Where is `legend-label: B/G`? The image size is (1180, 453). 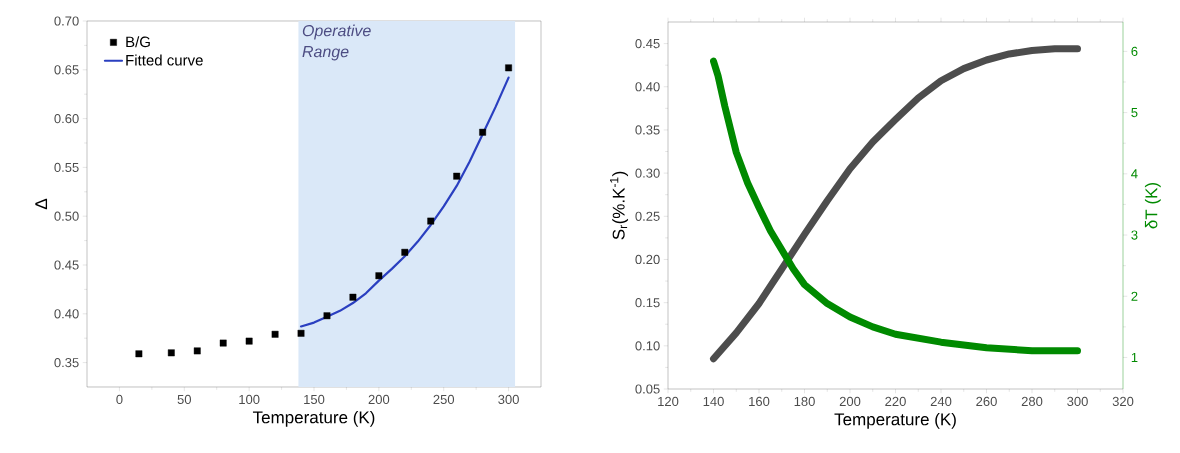 legend-label: B/G is located at coordinates (138, 42).